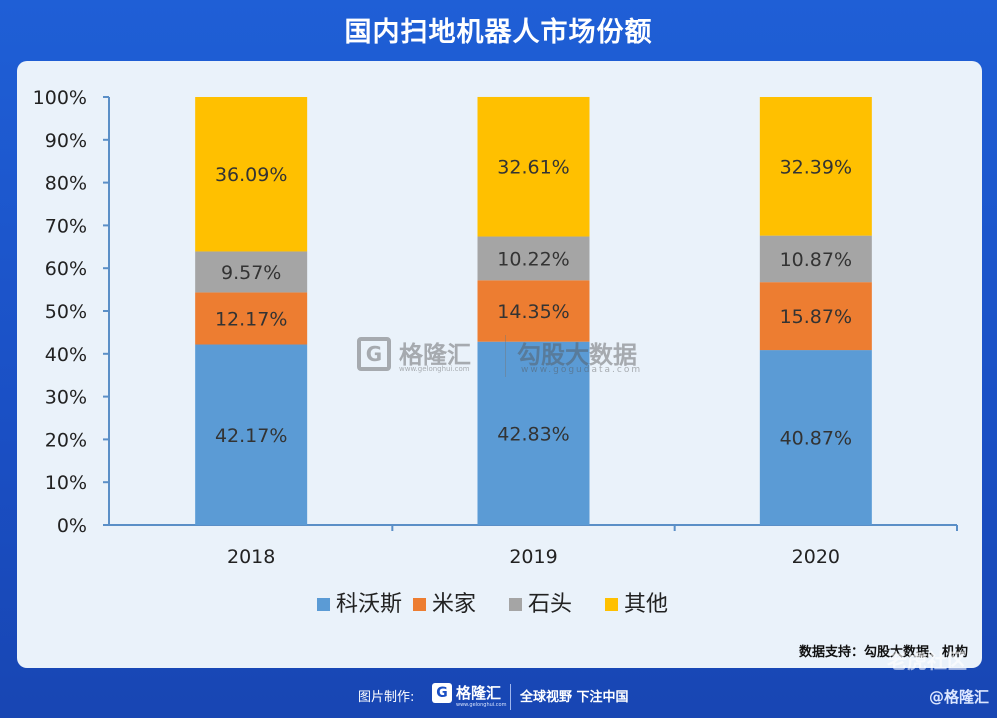 Image resolution: width=997 pixels, height=718 pixels. I want to click on footer-logo-icon: G, so click(442, 693).